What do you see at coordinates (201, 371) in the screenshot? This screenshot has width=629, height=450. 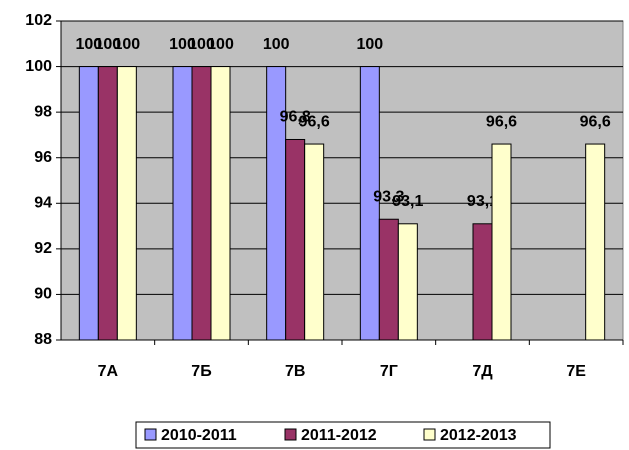 I see `x-tick-label: 7Б` at bounding box center [201, 371].